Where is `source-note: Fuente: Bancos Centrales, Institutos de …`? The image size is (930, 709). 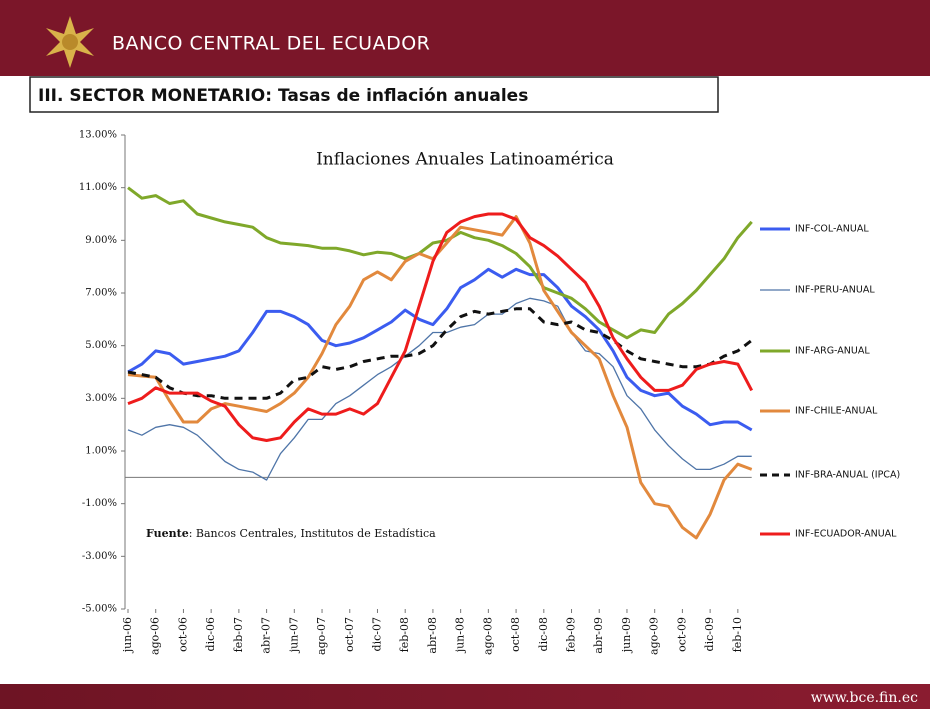
source-note: Fuente: Bancos Centrales, Institutos de … is located at coordinates (291, 533).